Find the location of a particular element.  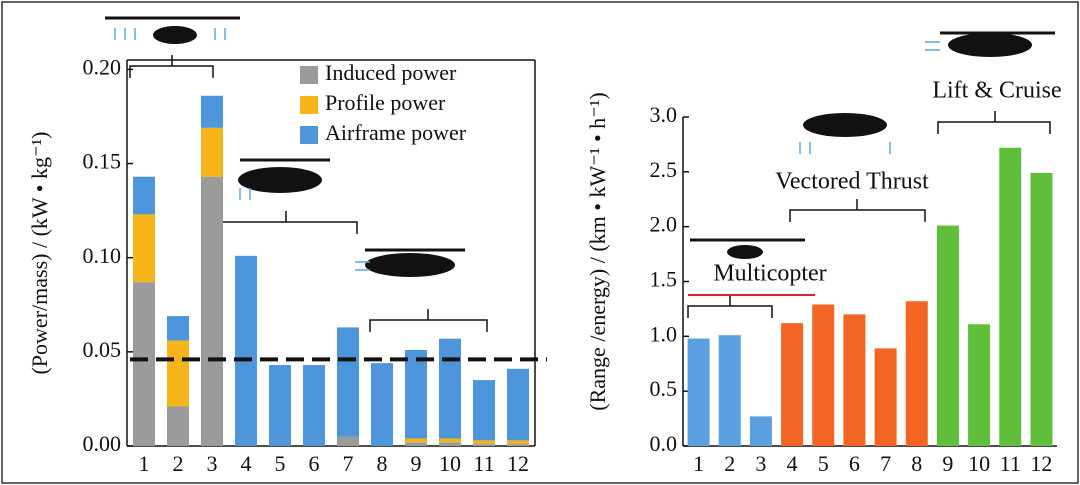

legend-label: Profile power is located at coordinates (385, 102).